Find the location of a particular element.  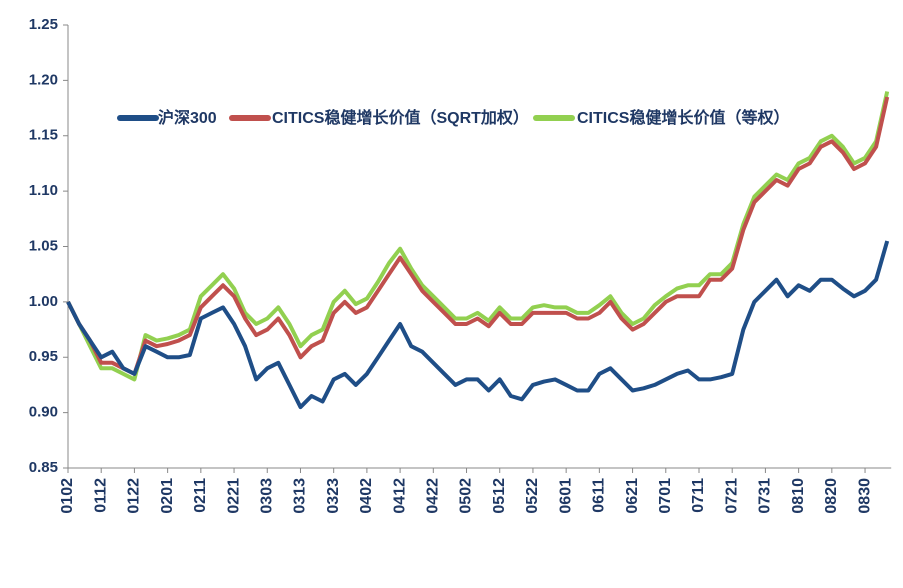

y-tick-label: 0.95 is located at coordinates (43, 356).